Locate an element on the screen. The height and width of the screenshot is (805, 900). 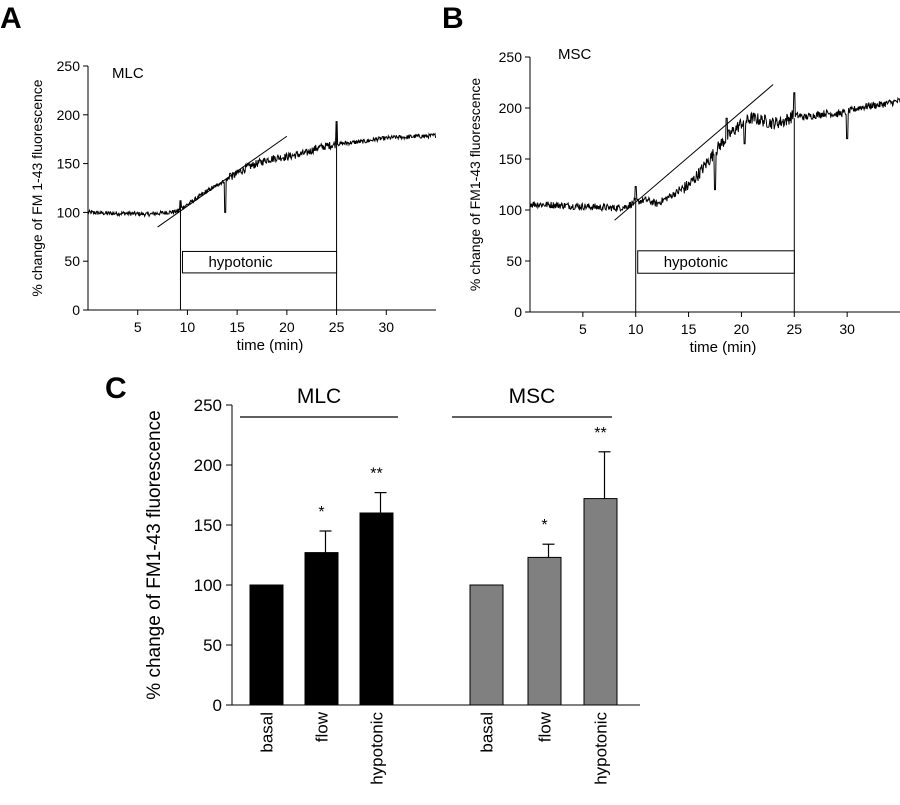
panel-a-x-tick-label: 5 is located at coordinates (138, 327).